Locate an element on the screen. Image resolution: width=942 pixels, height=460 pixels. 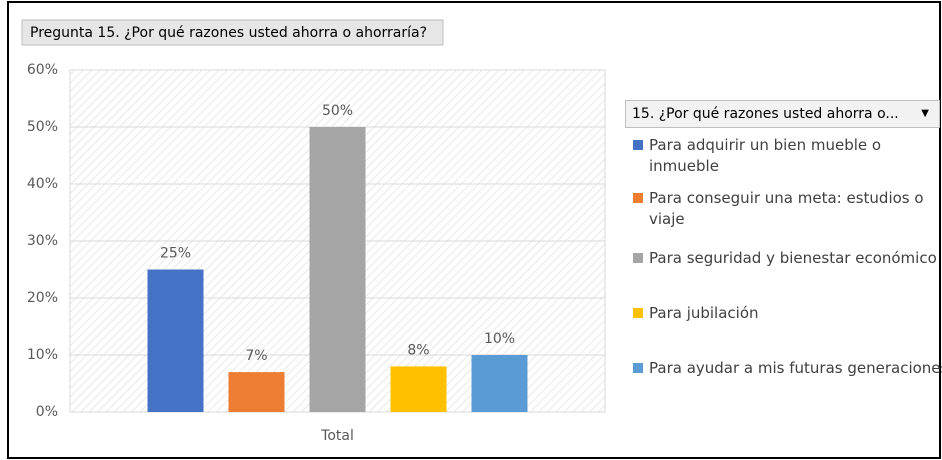
legend-filter: 15. ¿Por qué razones usted ahorra o... ▼ is located at coordinates (782, 114).